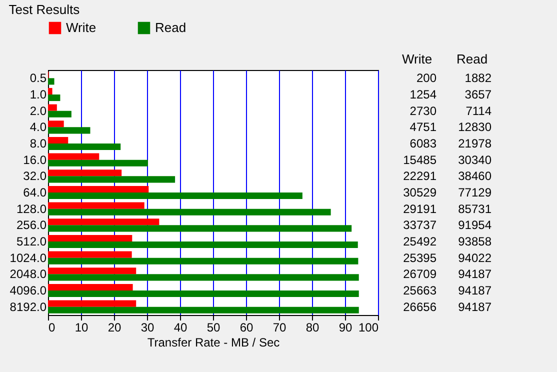 This screenshot has height=372, width=557. What do you see at coordinates (475, 209) in the screenshot?
I see `text: 85731` at bounding box center [475, 209].